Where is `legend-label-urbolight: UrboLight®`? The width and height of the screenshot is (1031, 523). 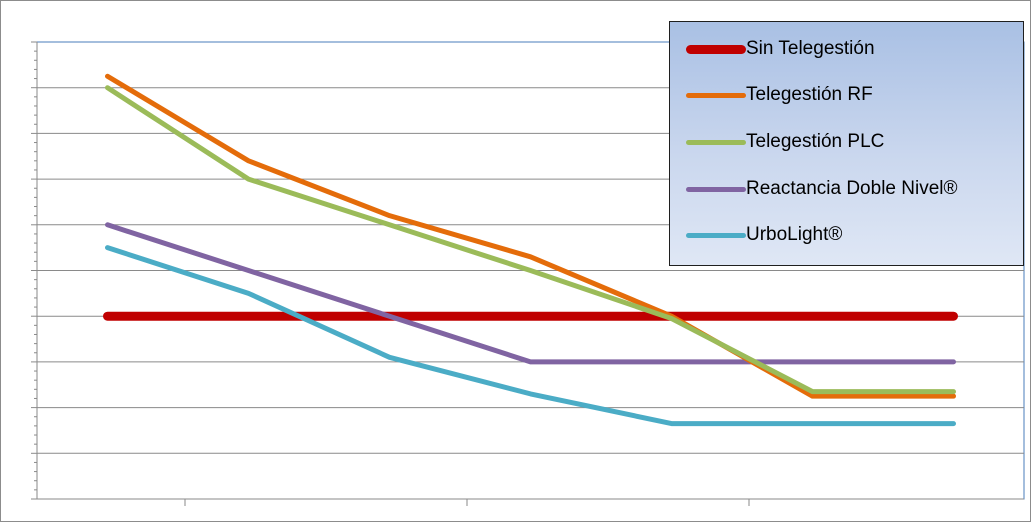 legend-label-urbolight: UrboLight® is located at coordinates (794, 234).